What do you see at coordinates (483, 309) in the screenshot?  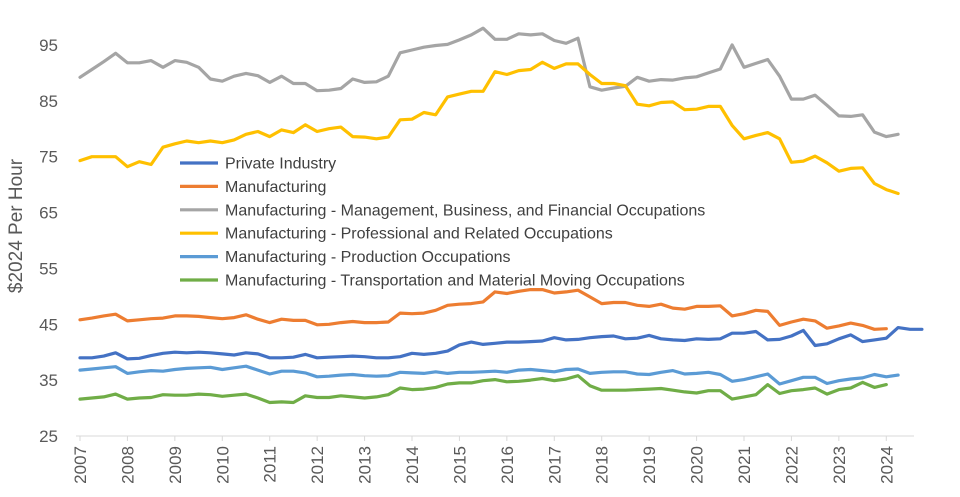 I see `series-line-manufacturing` at bounding box center [483, 309].